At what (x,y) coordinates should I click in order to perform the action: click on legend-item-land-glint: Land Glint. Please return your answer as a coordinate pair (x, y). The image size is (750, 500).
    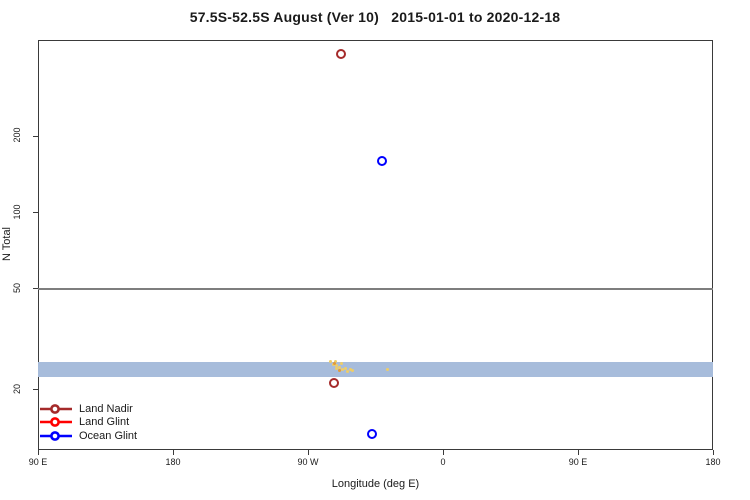
    Looking at the image, I should click on (88, 423).